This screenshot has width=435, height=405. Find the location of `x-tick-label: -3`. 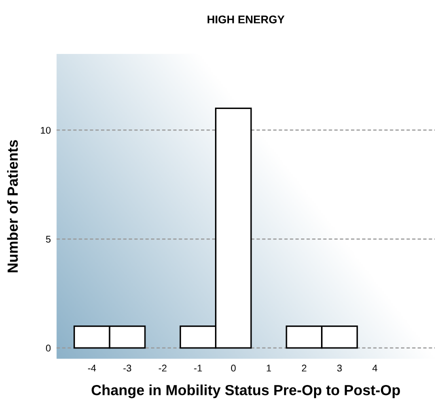

x-tick-label: -3 is located at coordinates (127, 368).